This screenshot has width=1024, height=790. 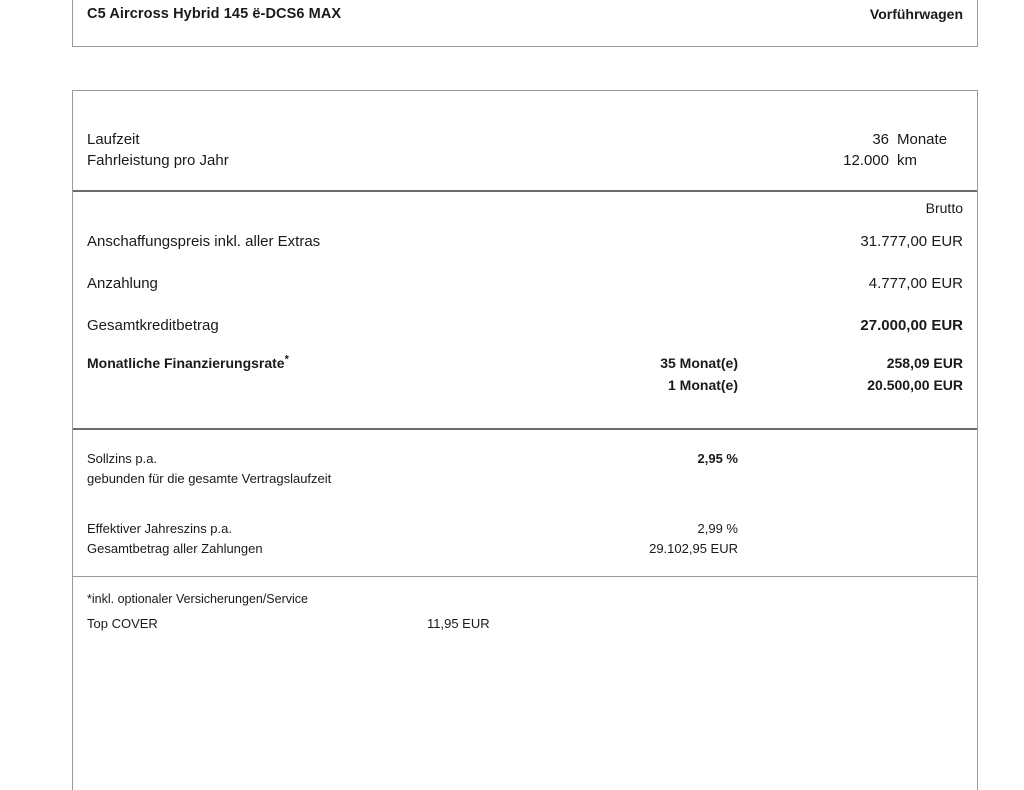 I want to click on purchase-price-label: Anschaffungspreis inkl. aller Extras, so click(x=204, y=241).